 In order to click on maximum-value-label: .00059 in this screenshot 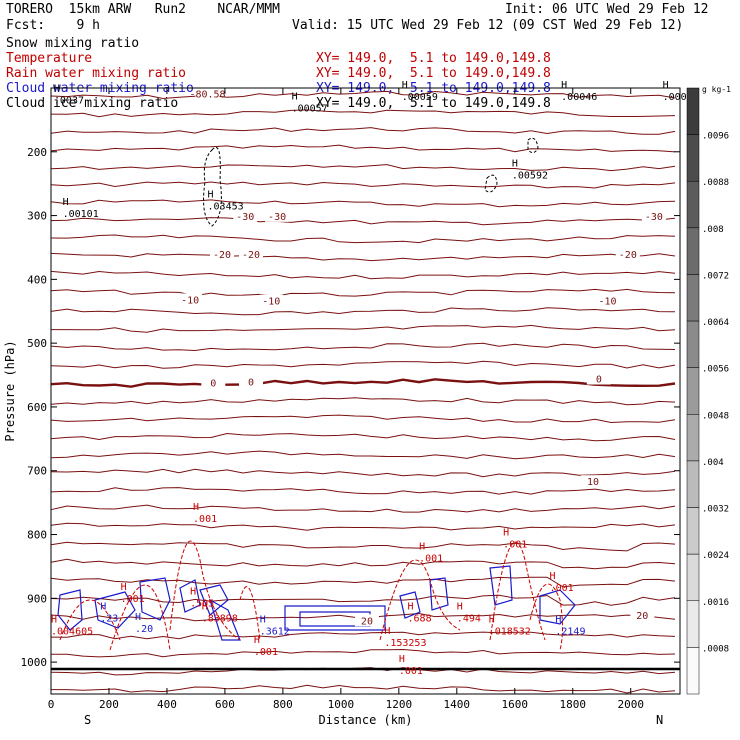, I will do `click(420, 97)`.